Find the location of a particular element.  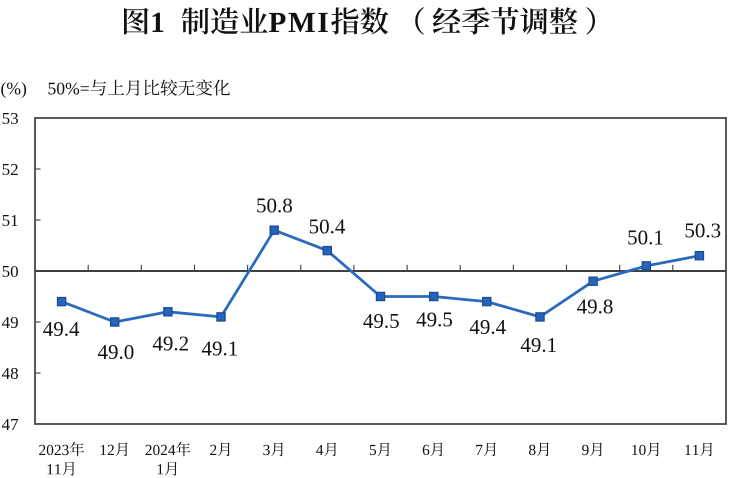

svg-text: 49.8 is located at coordinates (595, 307).